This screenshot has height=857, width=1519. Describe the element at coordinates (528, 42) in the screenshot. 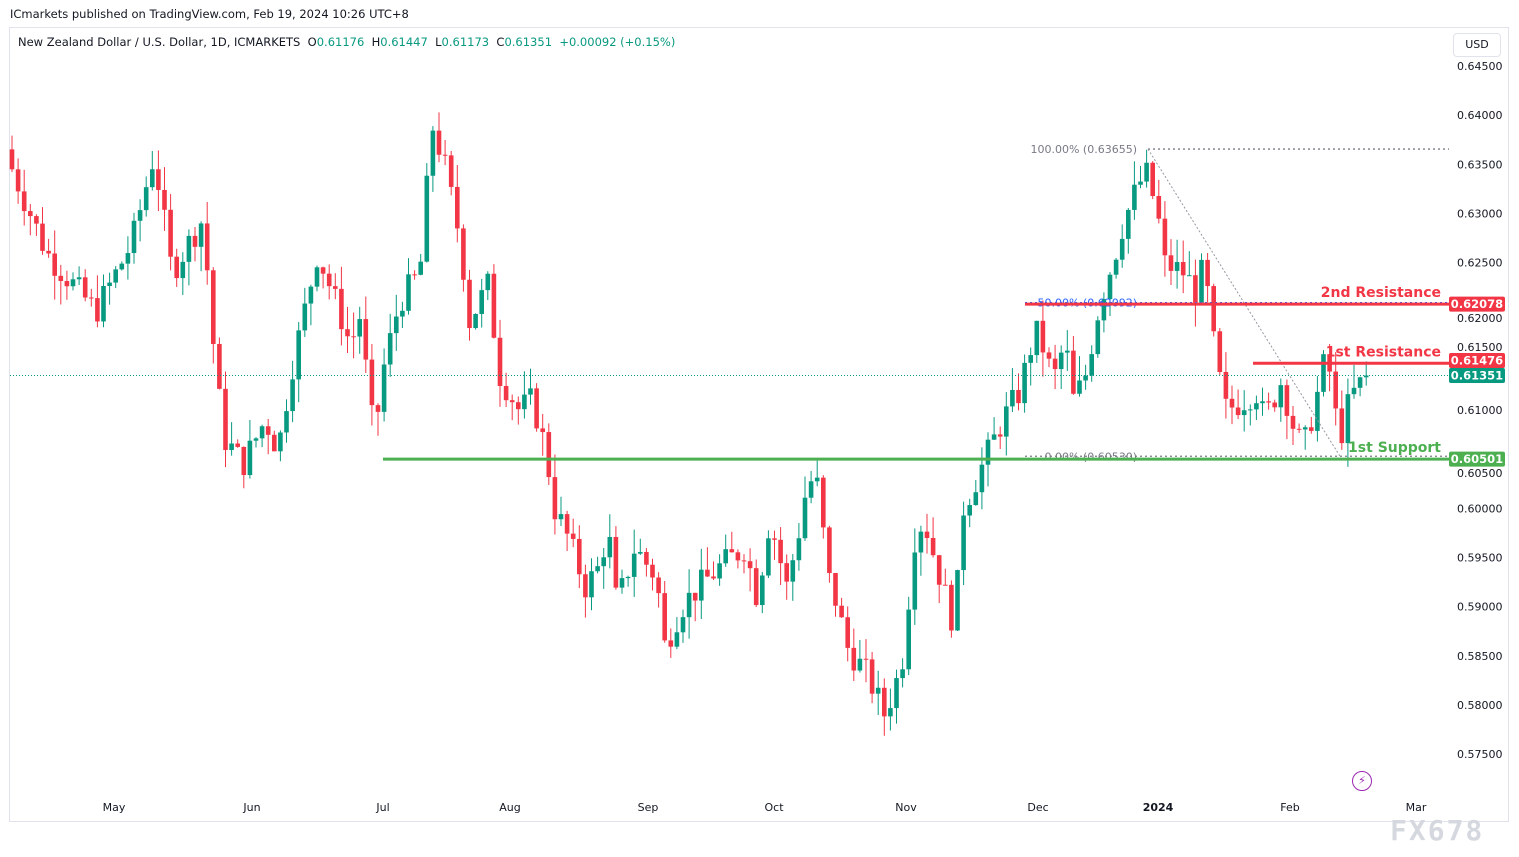

I see `close-value: 0.61351` at that location.